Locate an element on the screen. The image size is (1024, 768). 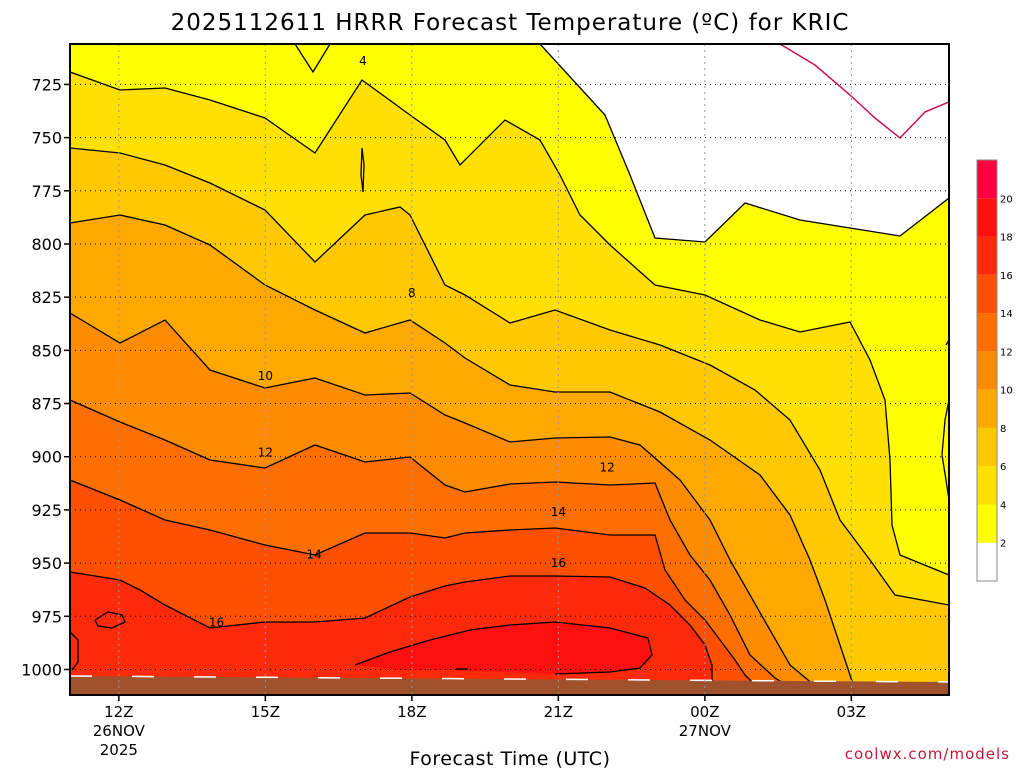
x-tick-year: 2025 is located at coordinates (119, 750).